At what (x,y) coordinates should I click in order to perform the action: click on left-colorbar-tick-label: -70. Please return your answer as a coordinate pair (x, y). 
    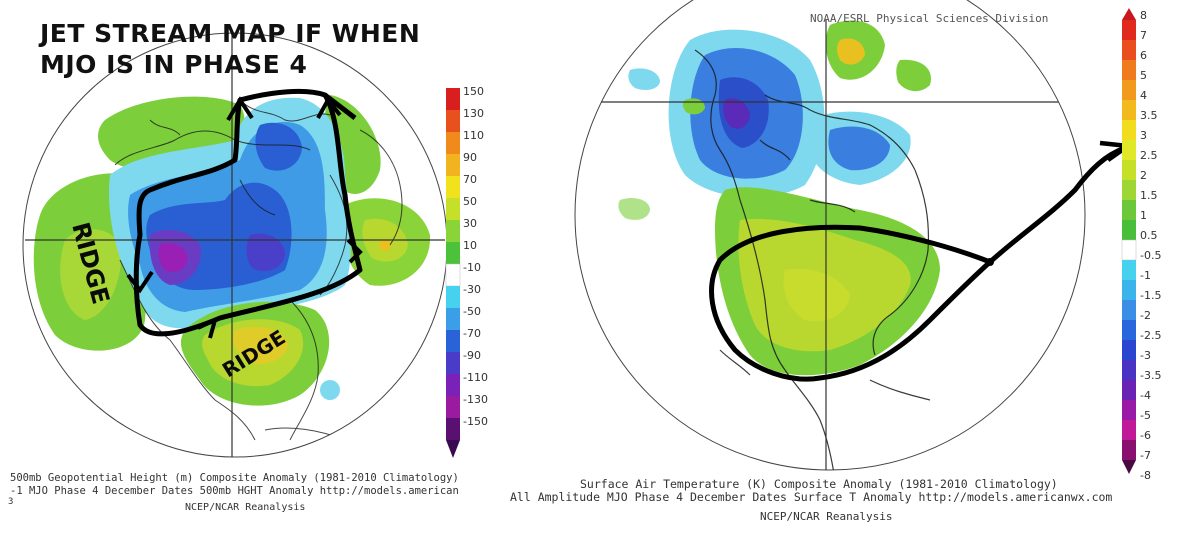
    Looking at the image, I should click on (472, 333).